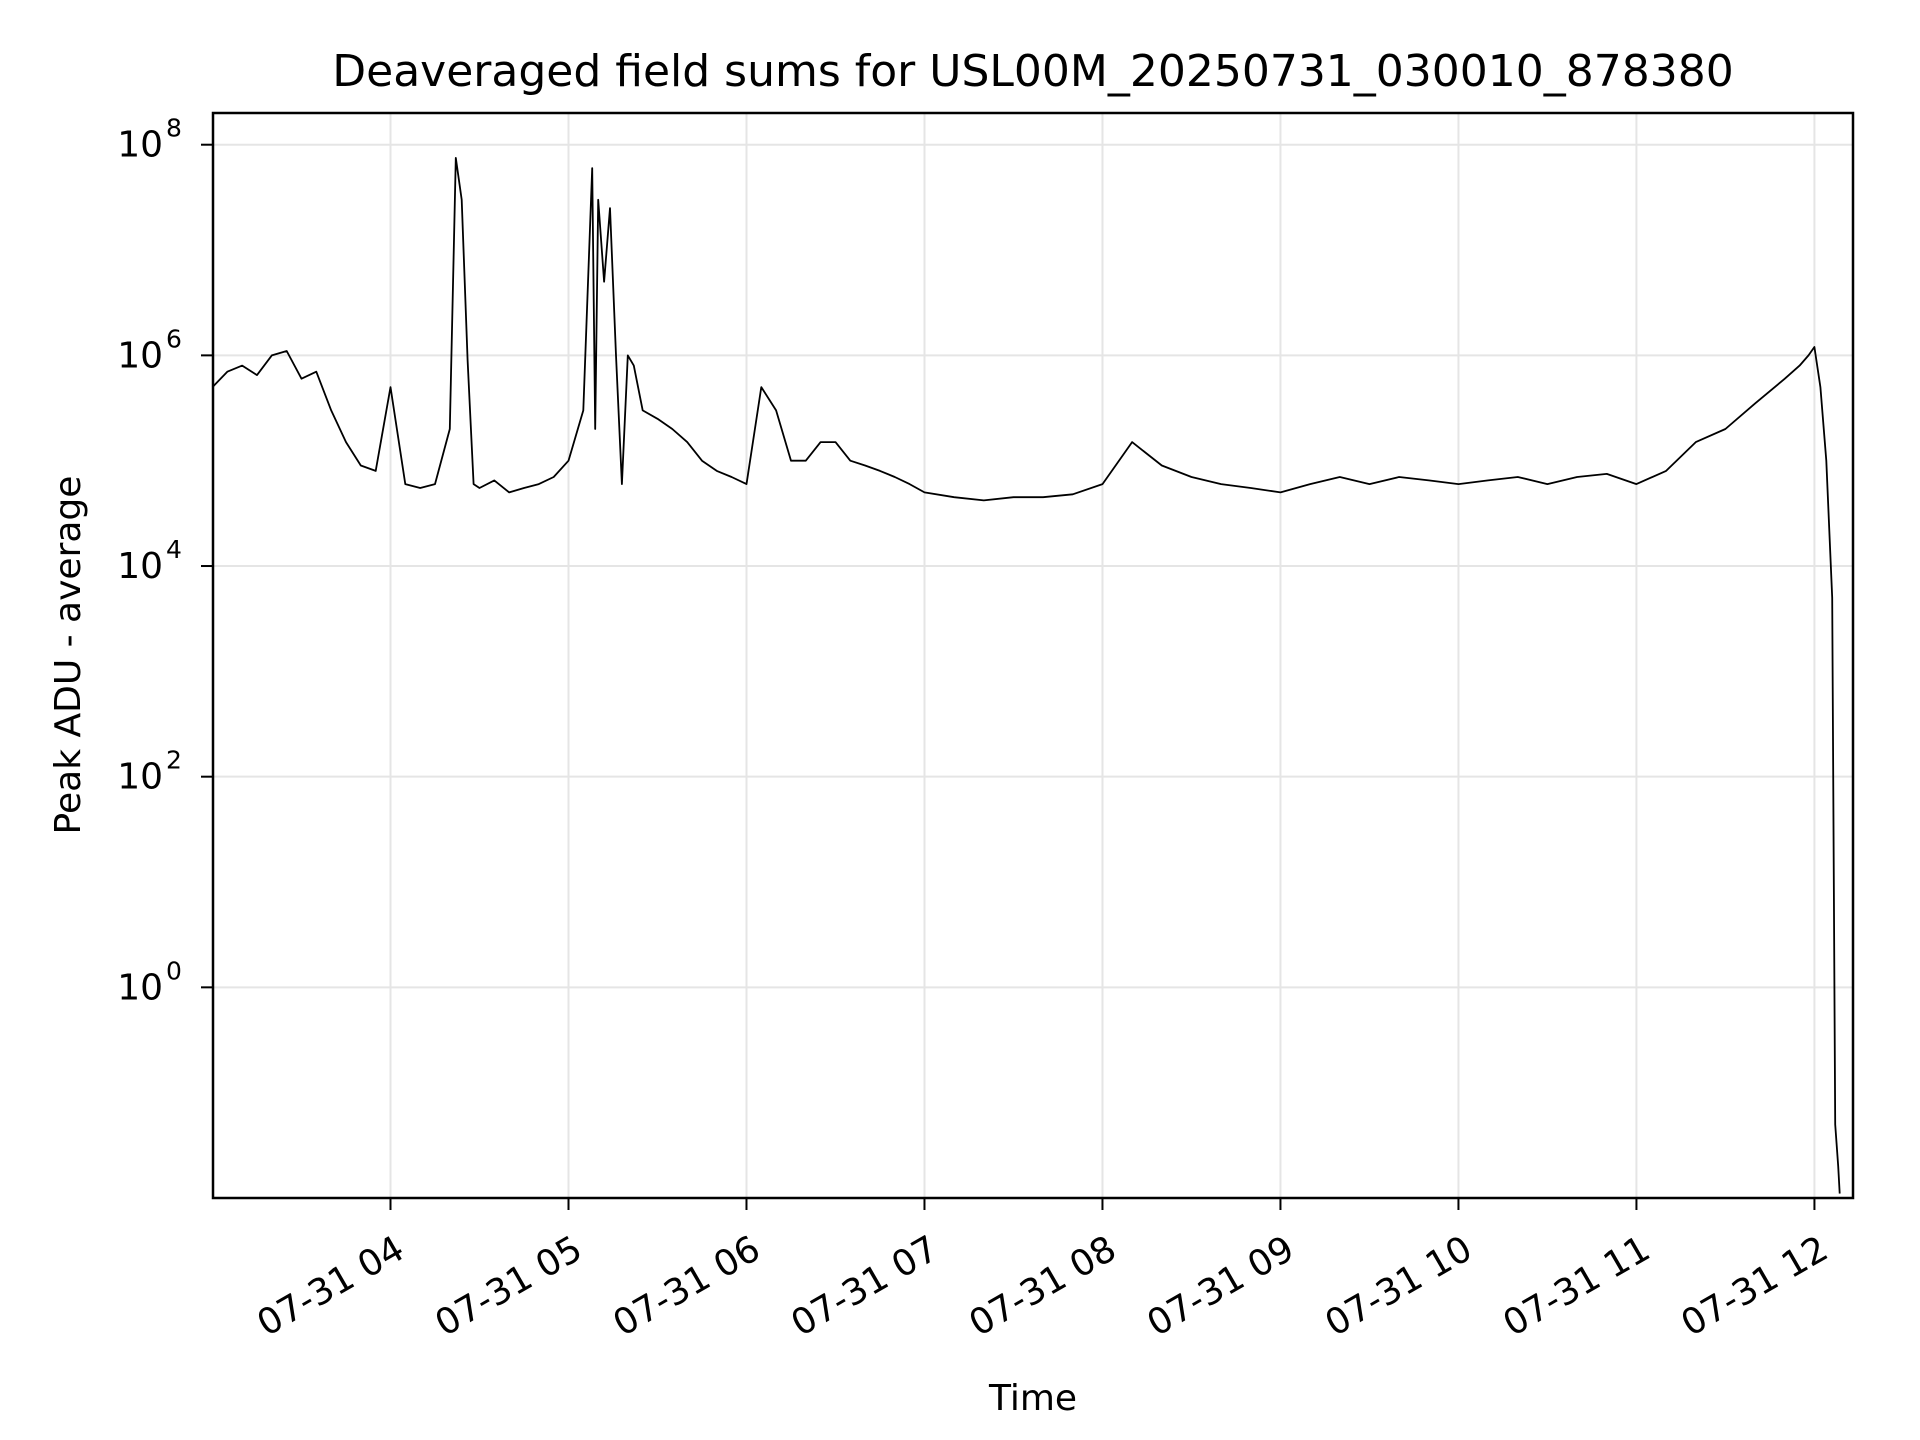 The height and width of the screenshot is (1440, 1920). What do you see at coordinates (174, 760) in the screenshot?
I see `y-tick-exponent: 2` at bounding box center [174, 760].